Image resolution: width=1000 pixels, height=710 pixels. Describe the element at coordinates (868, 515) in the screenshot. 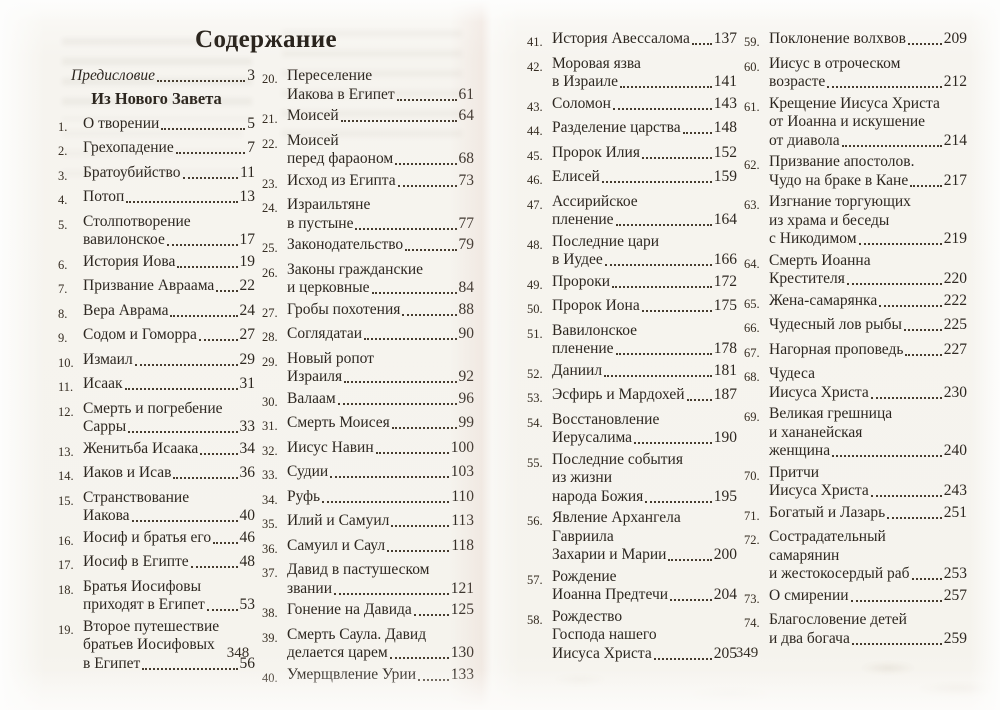

I see `toc-entry-body: Богатый и Лазарь 251` at that location.